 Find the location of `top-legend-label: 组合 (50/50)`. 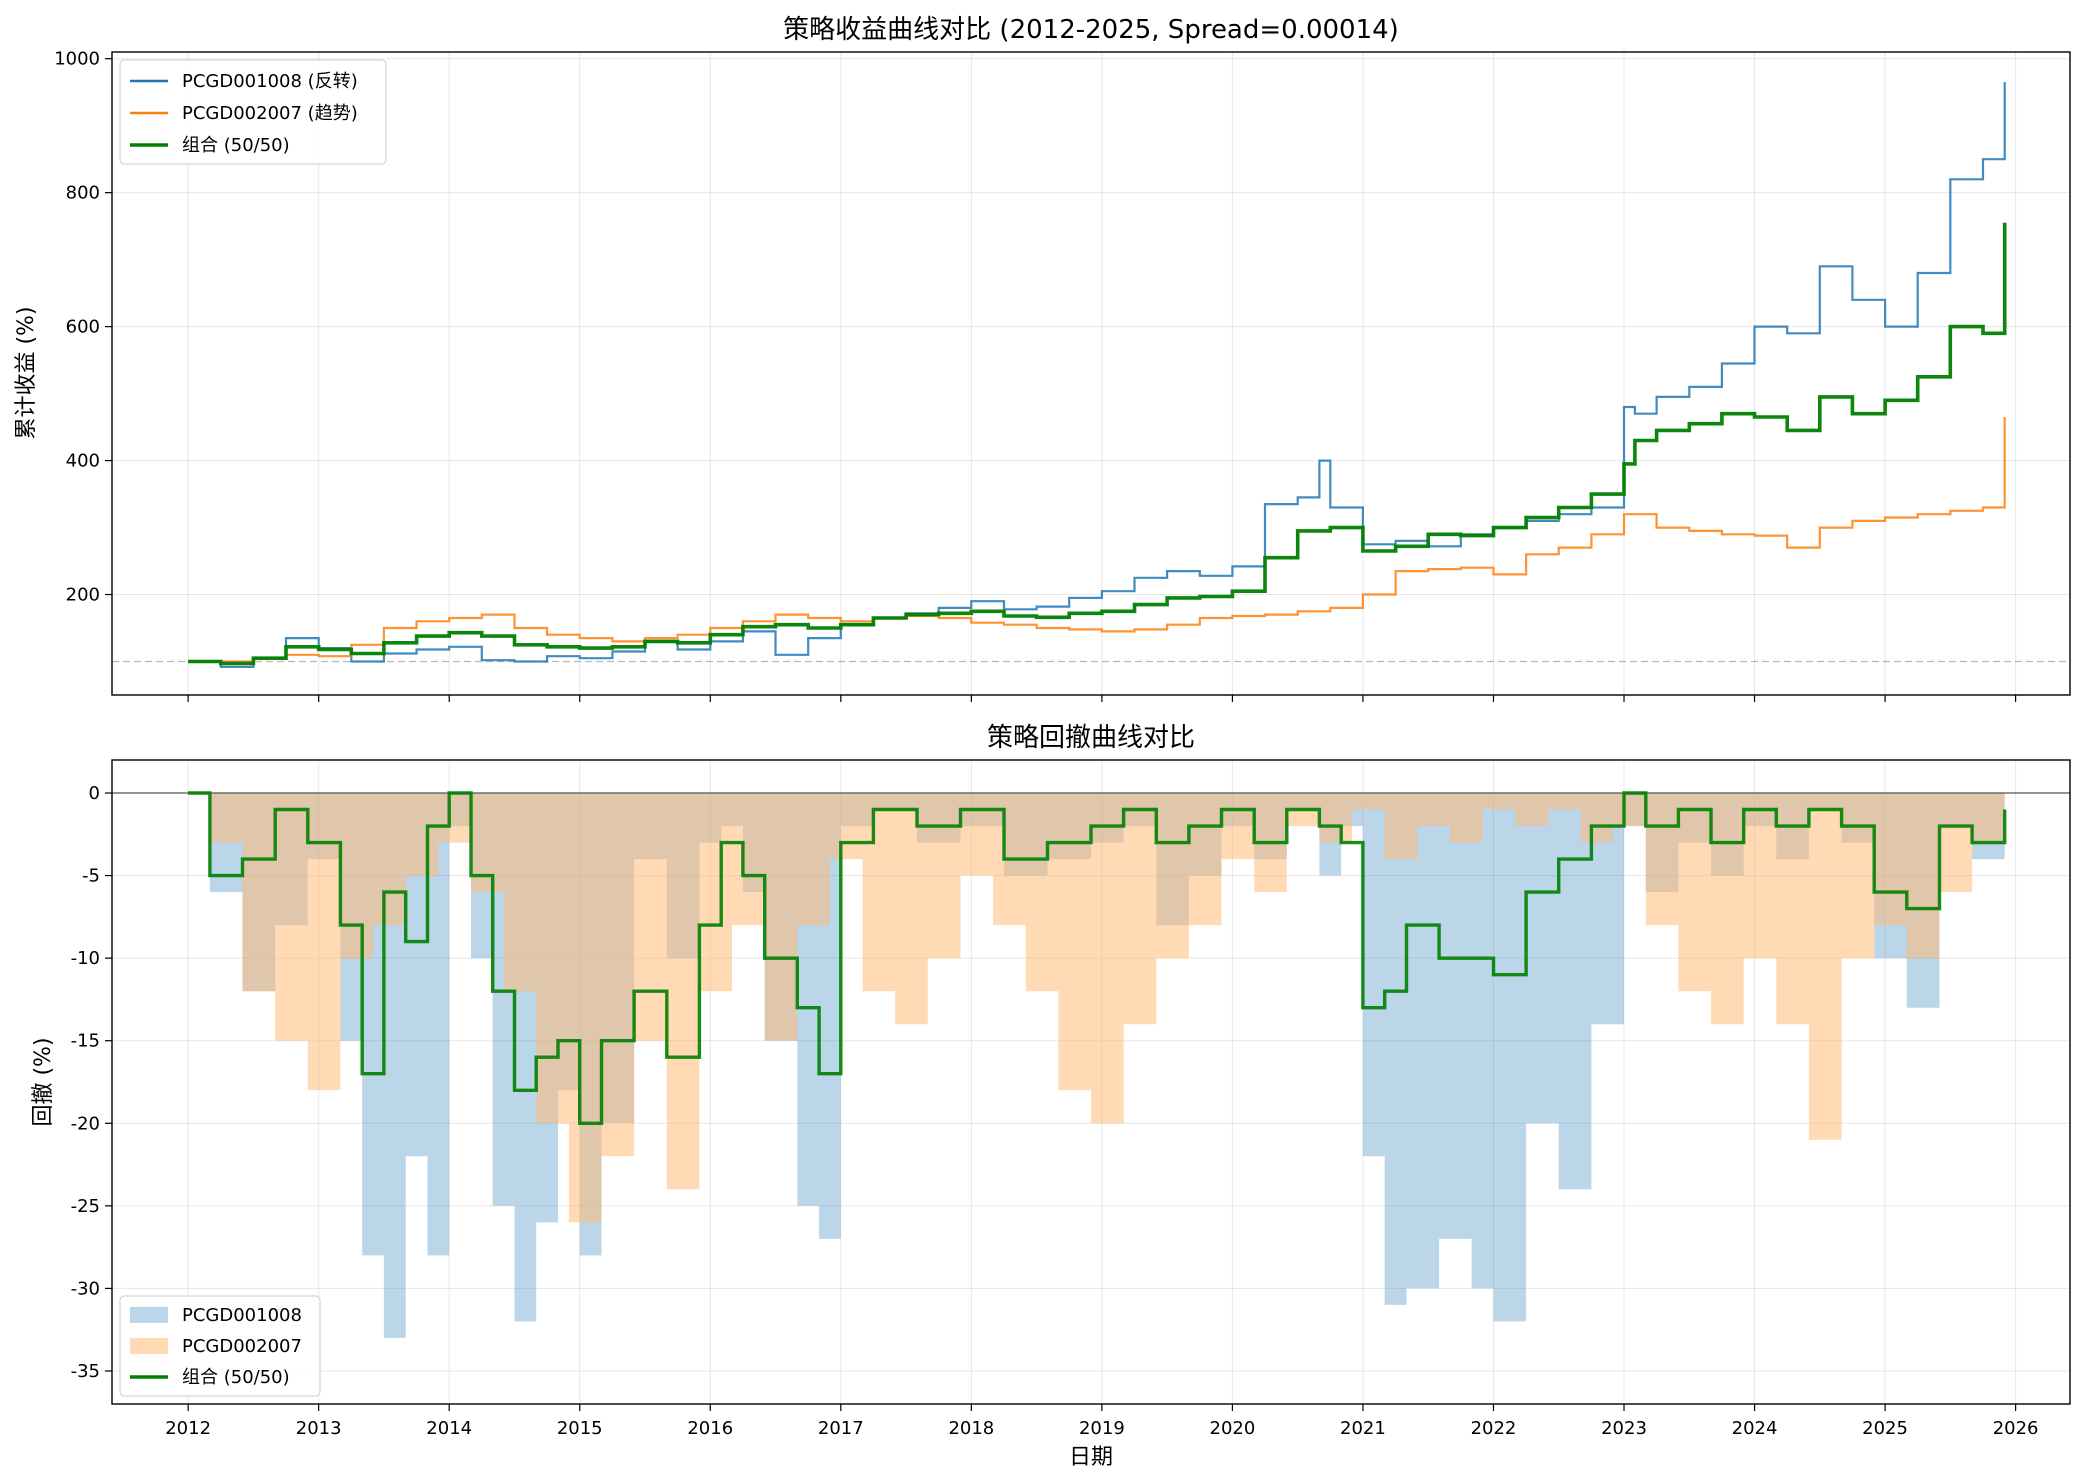

top-legend-label: 组合 (50/50) is located at coordinates (236, 145).